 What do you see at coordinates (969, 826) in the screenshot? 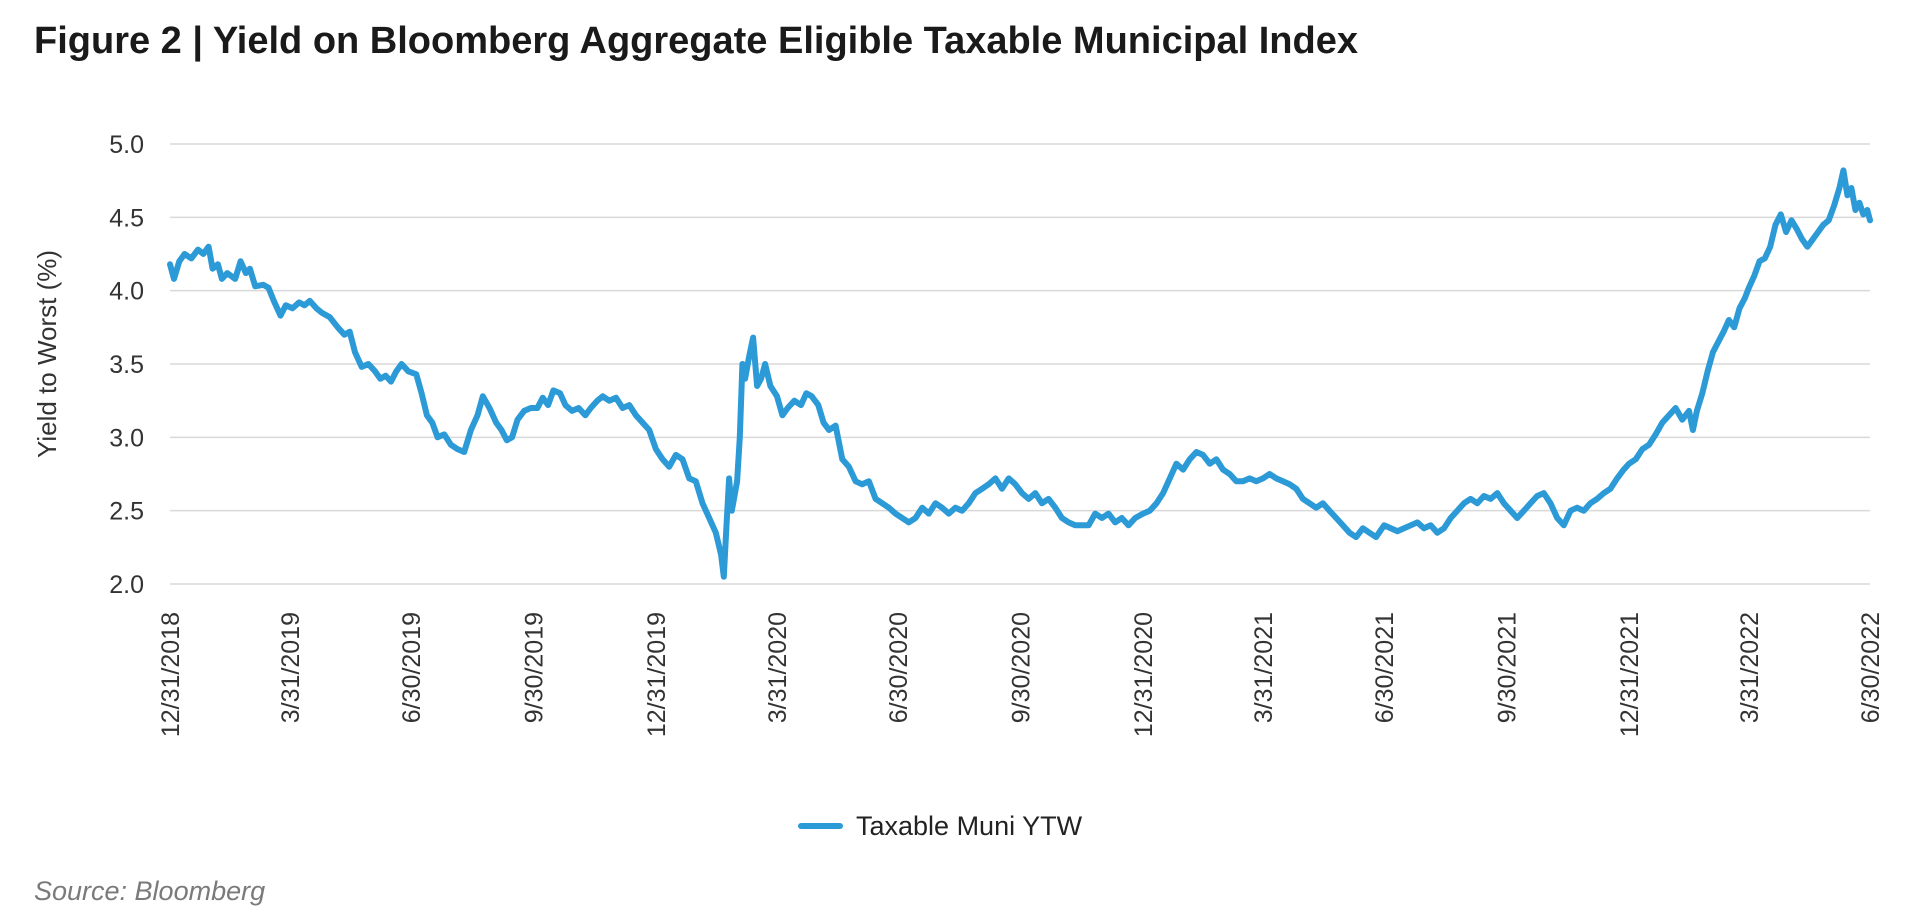
I see `legend-label: Taxable Muni YTW` at bounding box center [969, 826].